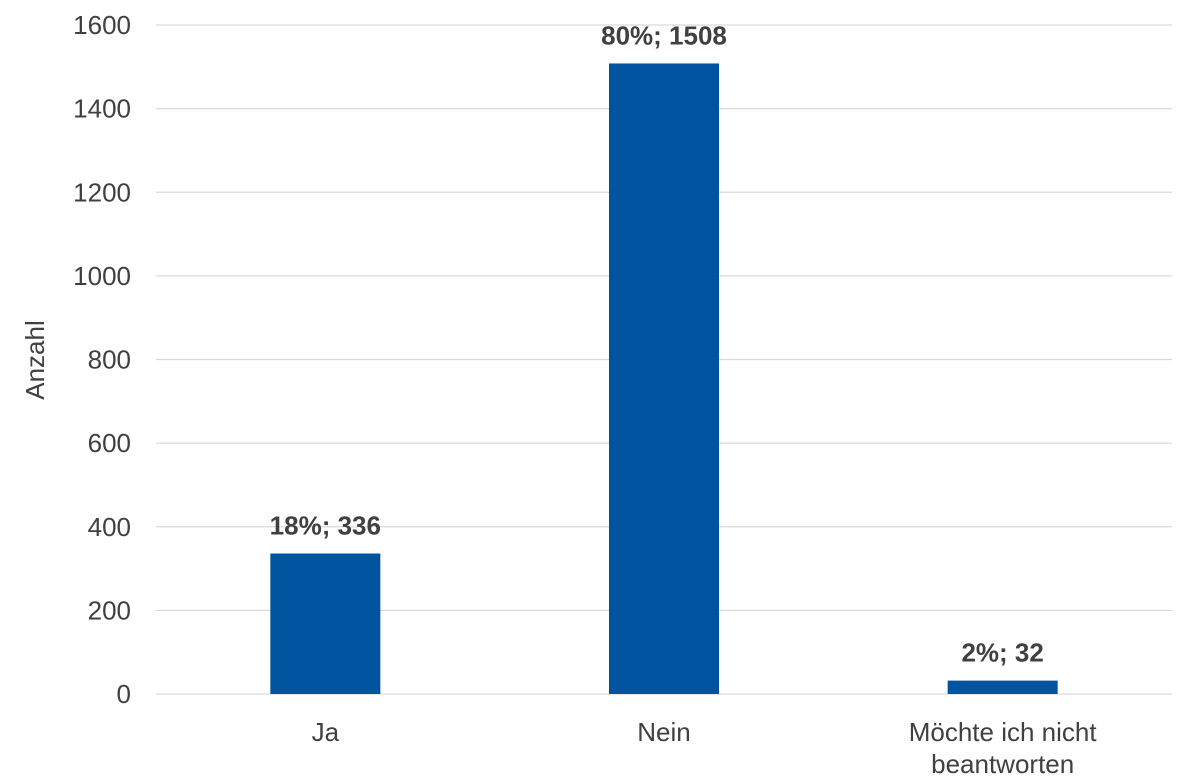 The width and height of the screenshot is (1196, 782). Describe the element at coordinates (102, 109) in the screenshot. I see `y-tick-label: 1400` at that location.